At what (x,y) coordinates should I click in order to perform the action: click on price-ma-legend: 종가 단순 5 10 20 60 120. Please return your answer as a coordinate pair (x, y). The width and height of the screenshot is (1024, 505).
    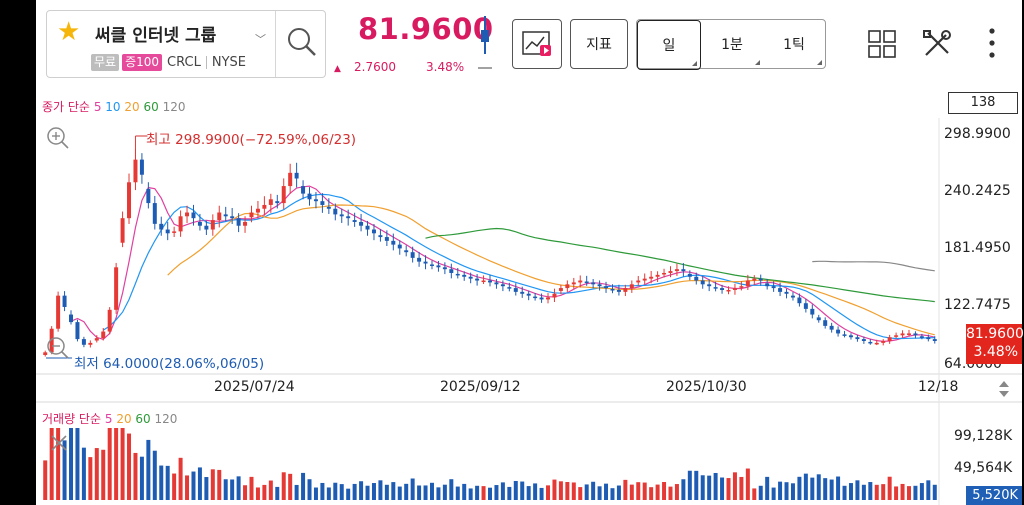
    Looking at the image, I should click on (114, 106).